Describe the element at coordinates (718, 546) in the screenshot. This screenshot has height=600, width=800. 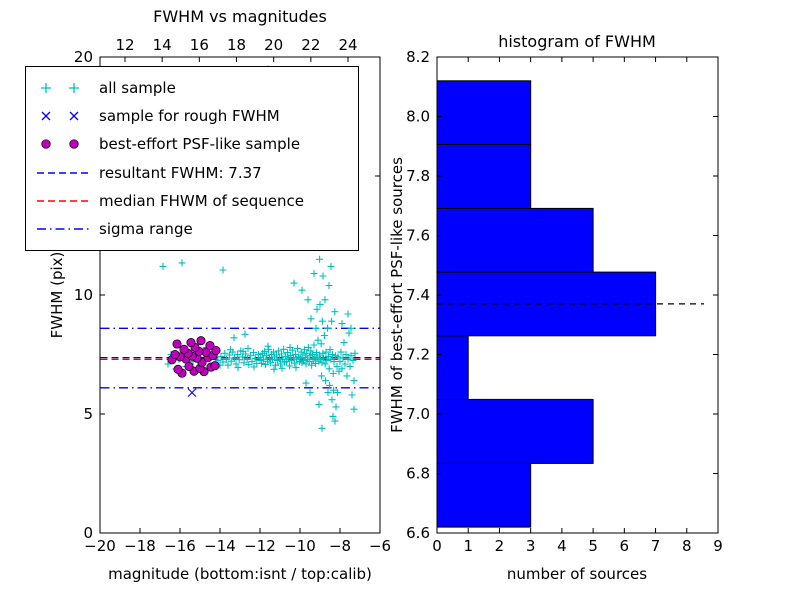
I see `tick-label: 9` at that location.